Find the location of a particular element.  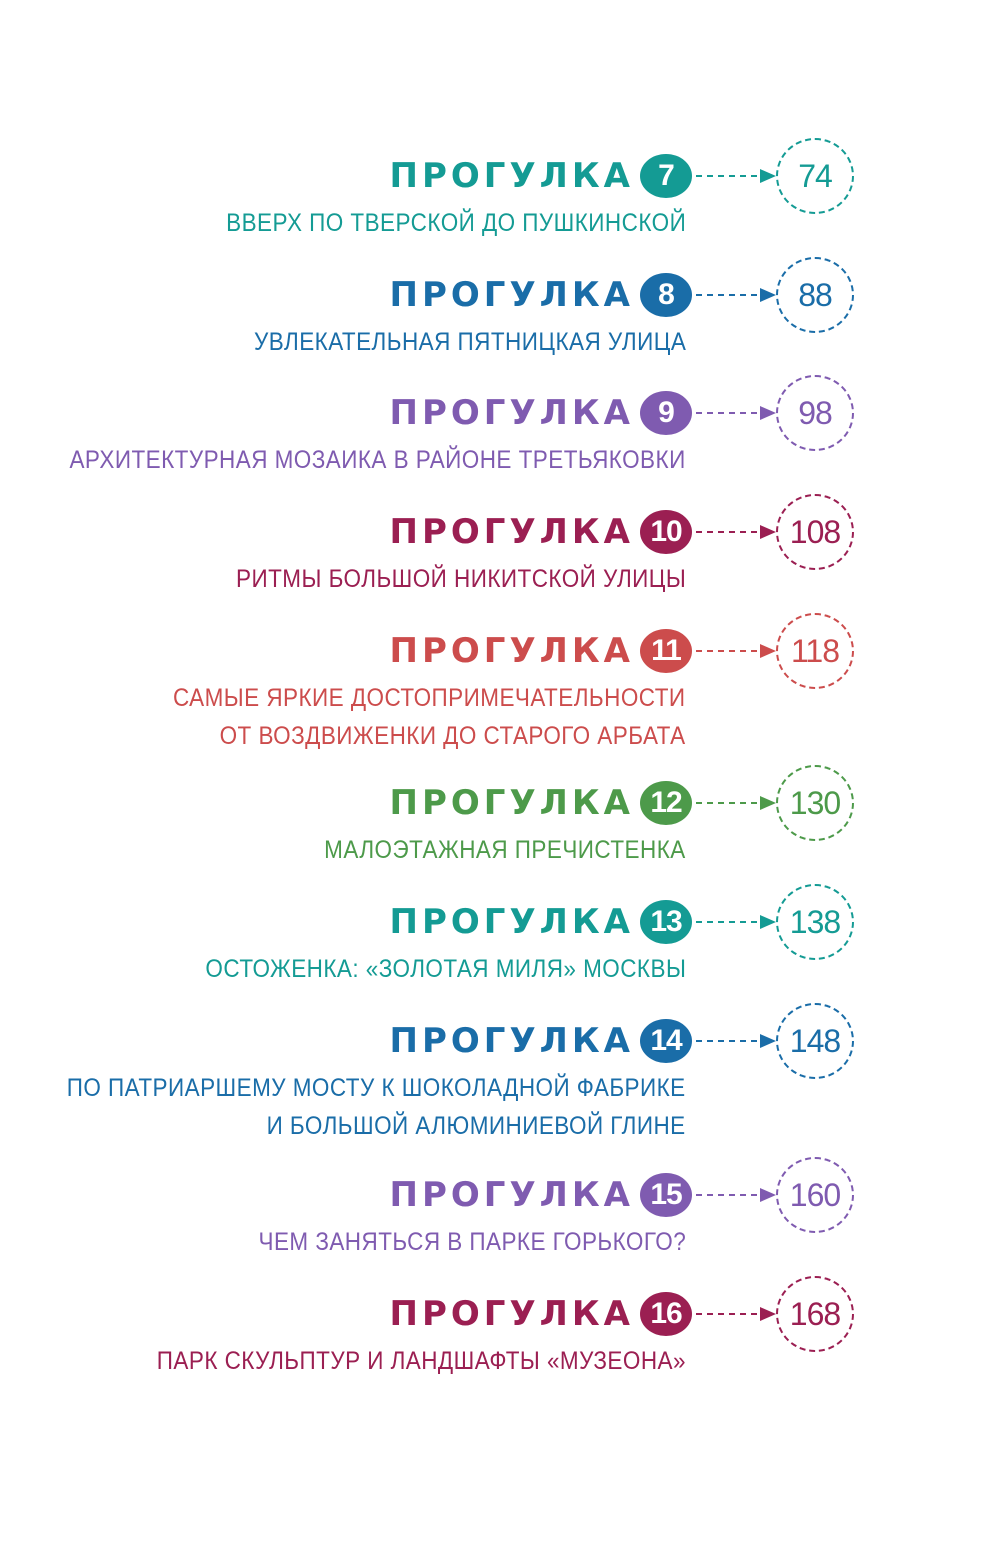

page-number: 130 is located at coordinates (815, 803).